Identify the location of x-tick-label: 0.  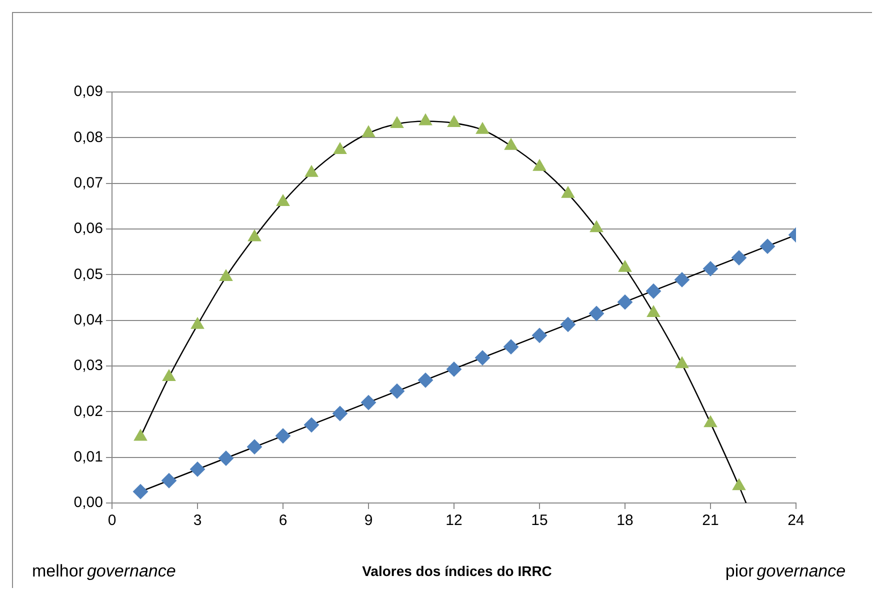
(112, 521).